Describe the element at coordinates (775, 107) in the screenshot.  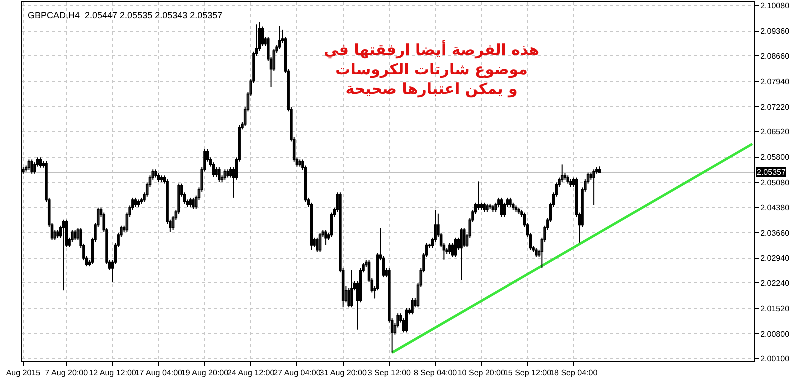
I see `y-tick-label: 2.07220` at that location.